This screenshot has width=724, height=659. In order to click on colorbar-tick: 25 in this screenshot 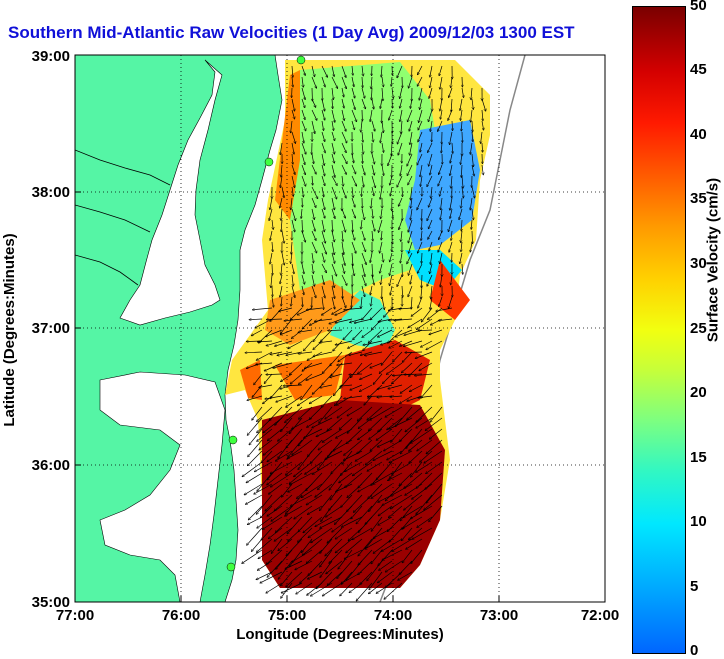, I will do `click(698, 328)`.